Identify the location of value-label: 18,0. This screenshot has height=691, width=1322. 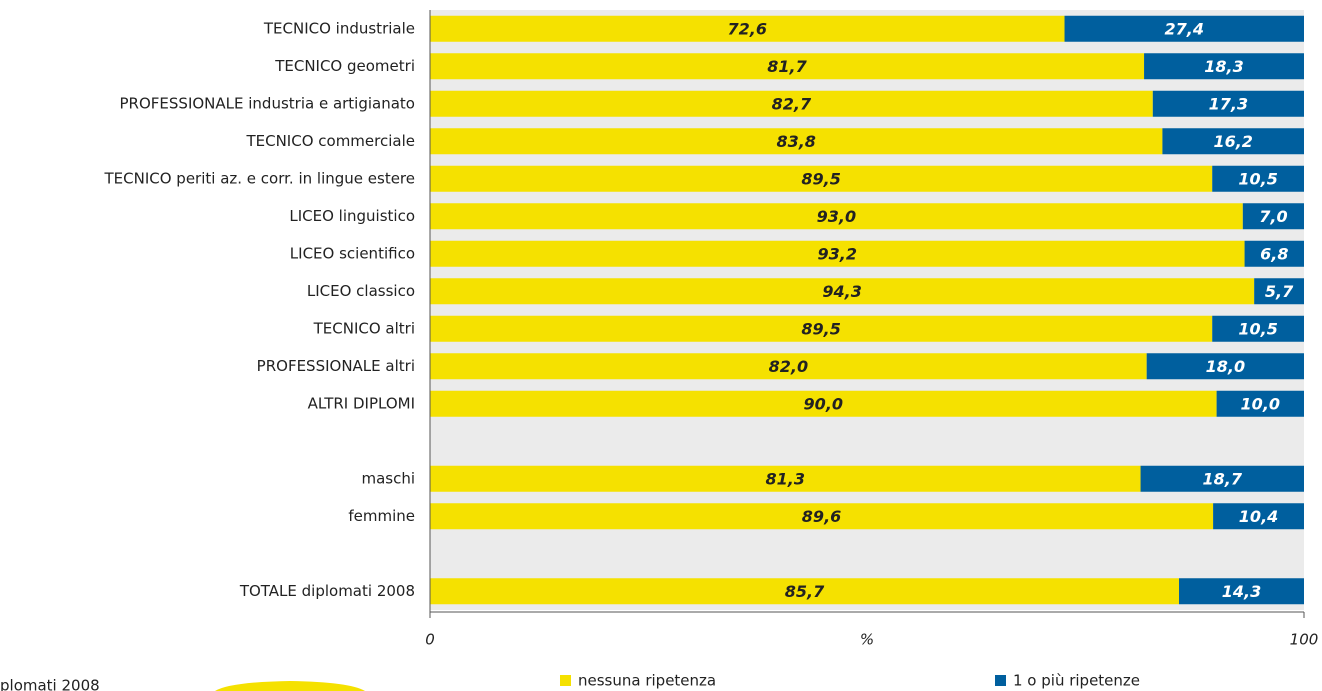
(1225, 366).